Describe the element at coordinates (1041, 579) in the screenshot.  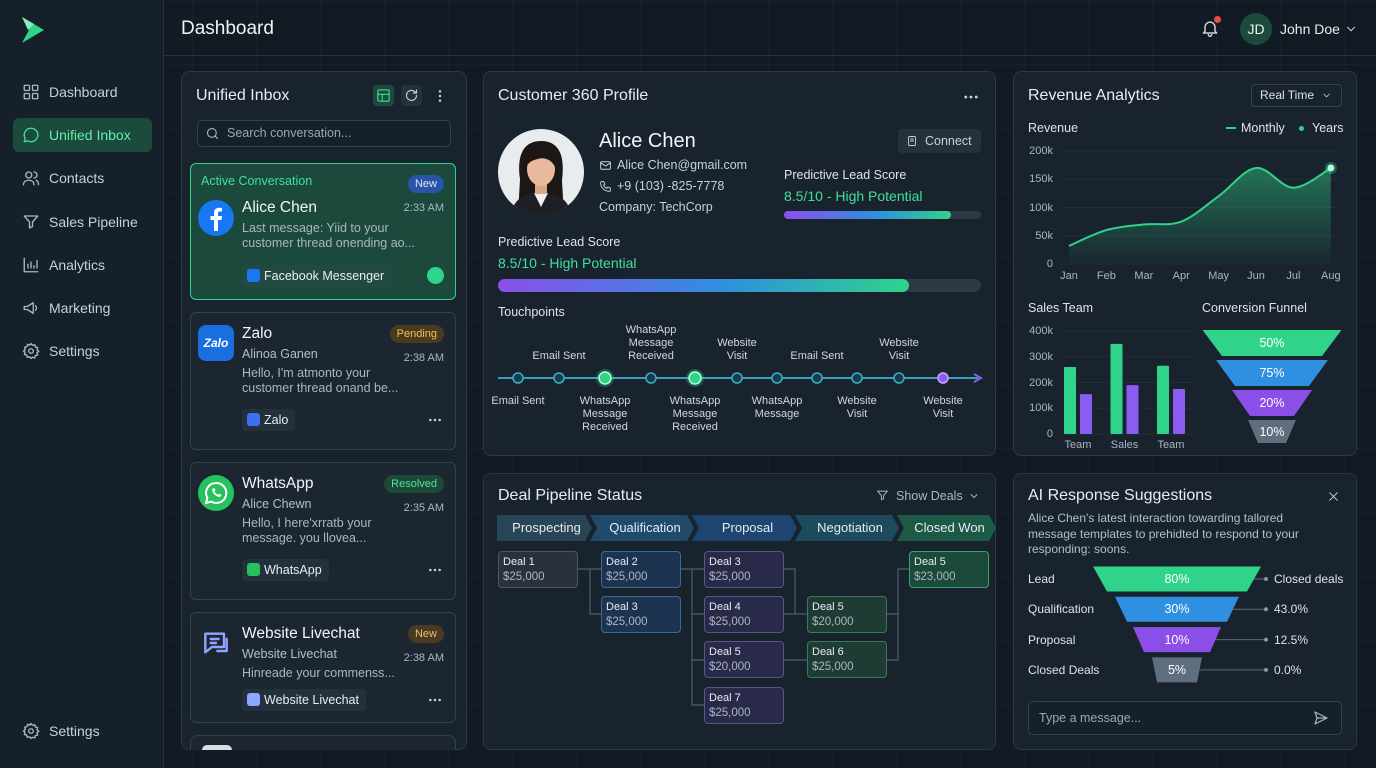
I see `funnel-stage: Lead` at that location.